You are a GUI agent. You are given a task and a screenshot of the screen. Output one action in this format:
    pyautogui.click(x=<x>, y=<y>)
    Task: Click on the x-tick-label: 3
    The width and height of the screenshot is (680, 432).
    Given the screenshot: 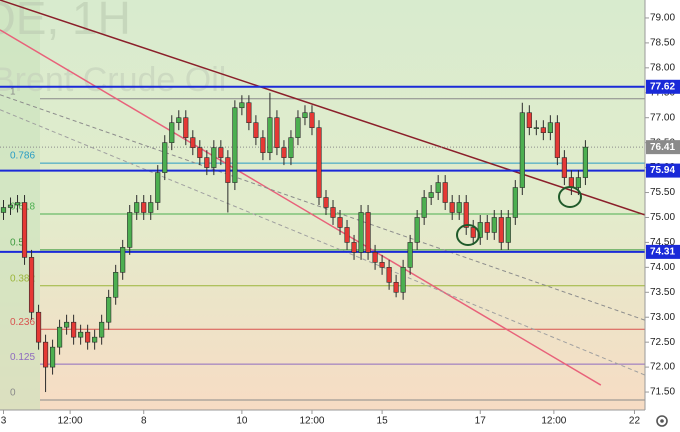 What is the action you would take?
    pyautogui.click(x=4, y=421)
    